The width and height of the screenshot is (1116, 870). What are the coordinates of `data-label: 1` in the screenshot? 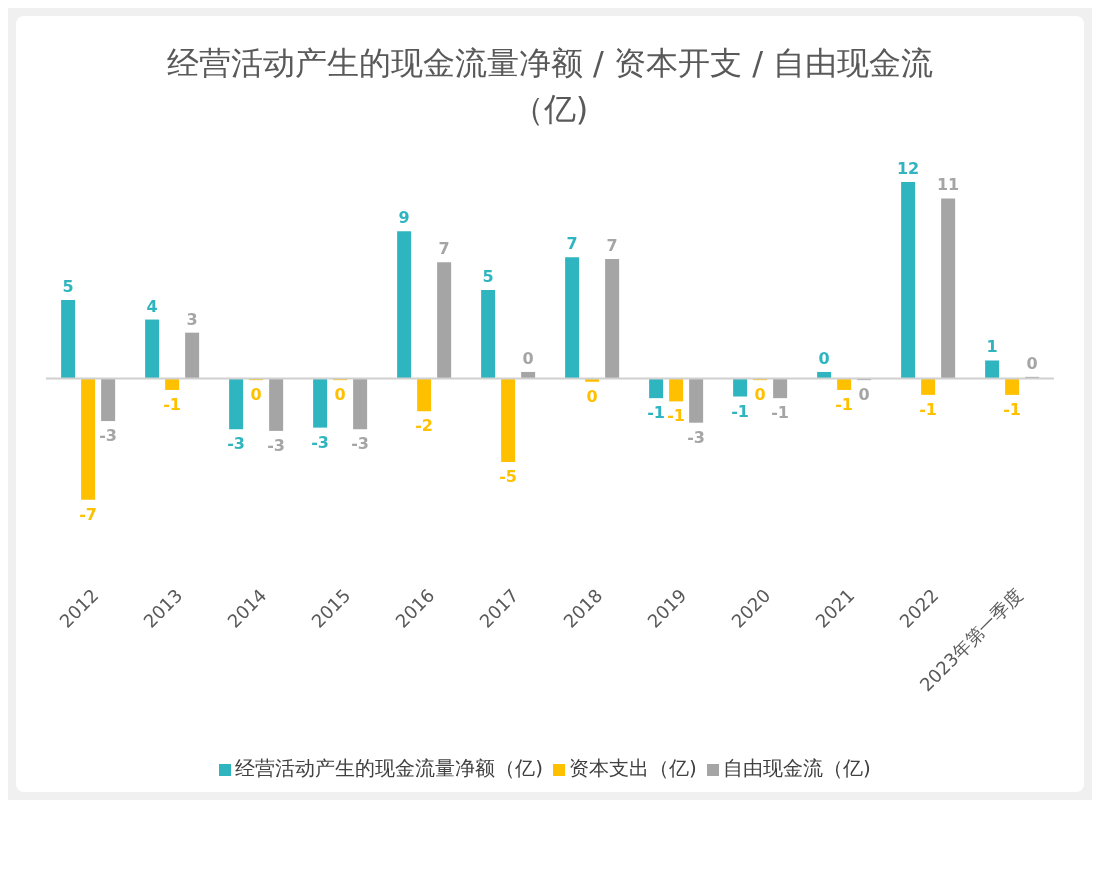 It's located at (992, 347).